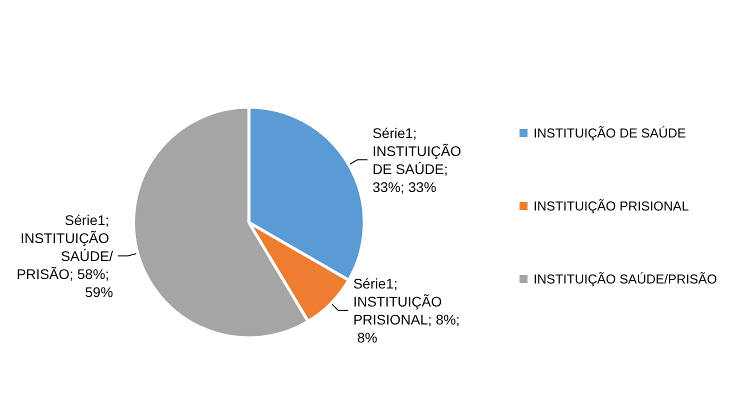 This screenshot has height=412, width=732. What do you see at coordinates (611, 206) in the screenshot?
I see `legend-label: INSTITUIÇÃO PRISIONAL` at bounding box center [611, 206].